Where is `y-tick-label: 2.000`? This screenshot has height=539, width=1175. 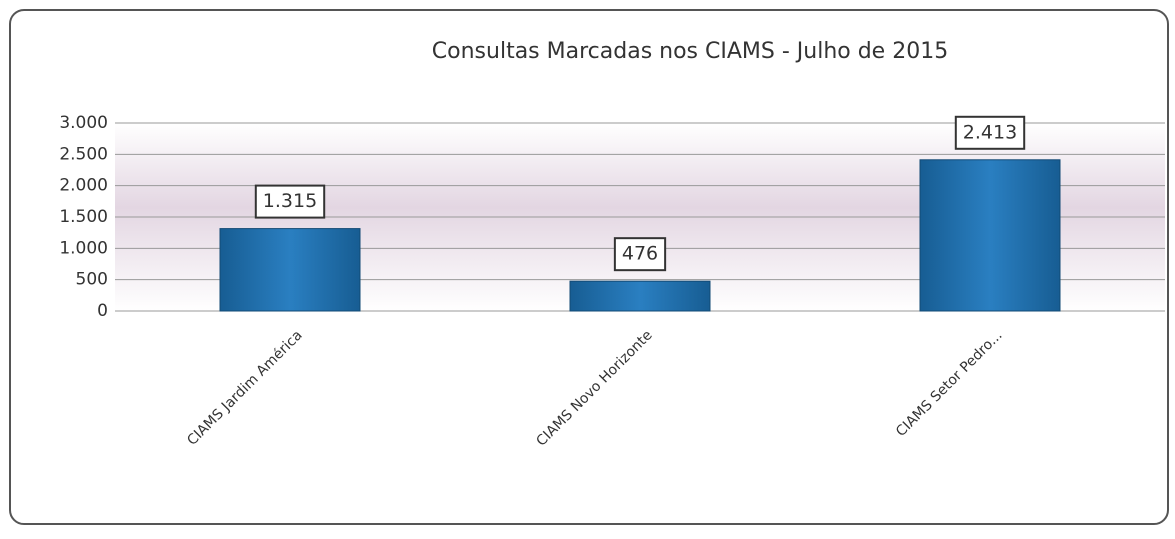 y-tick-label: 2.000 is located at coordinates (83, 186).